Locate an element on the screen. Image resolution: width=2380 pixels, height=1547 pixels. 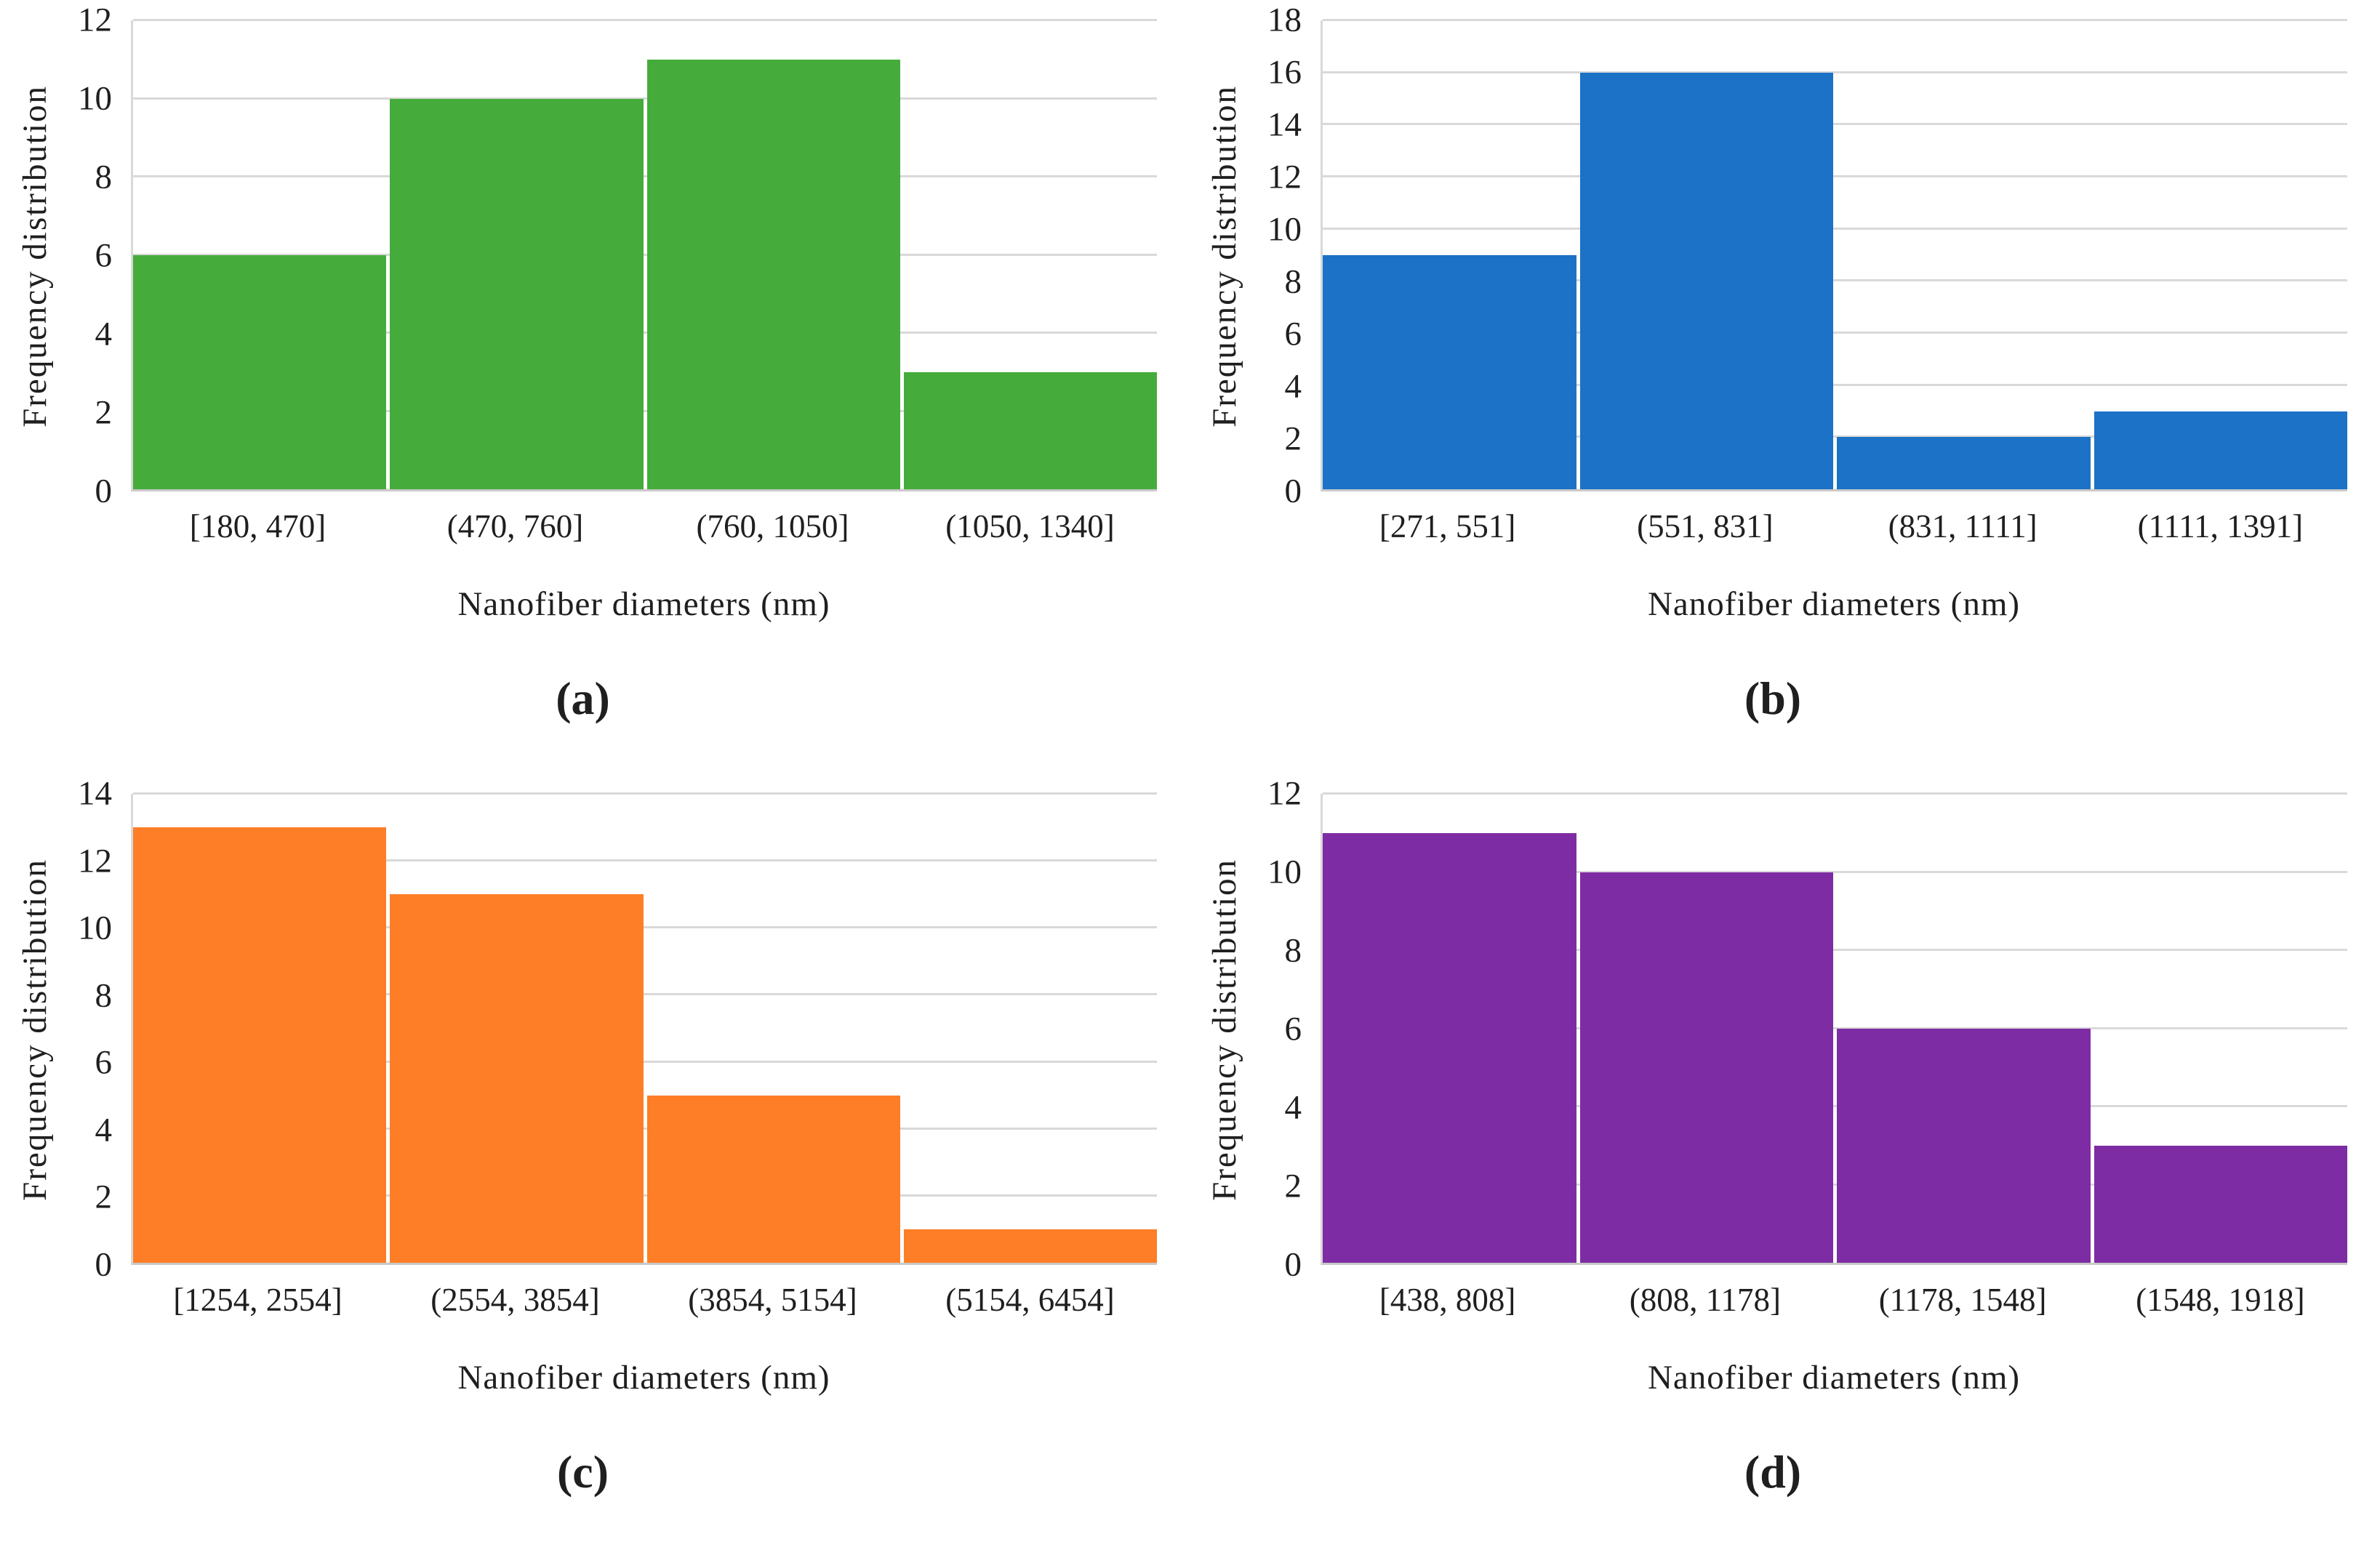
y-tick-label: 16 is located at coordinates (1284, 72).